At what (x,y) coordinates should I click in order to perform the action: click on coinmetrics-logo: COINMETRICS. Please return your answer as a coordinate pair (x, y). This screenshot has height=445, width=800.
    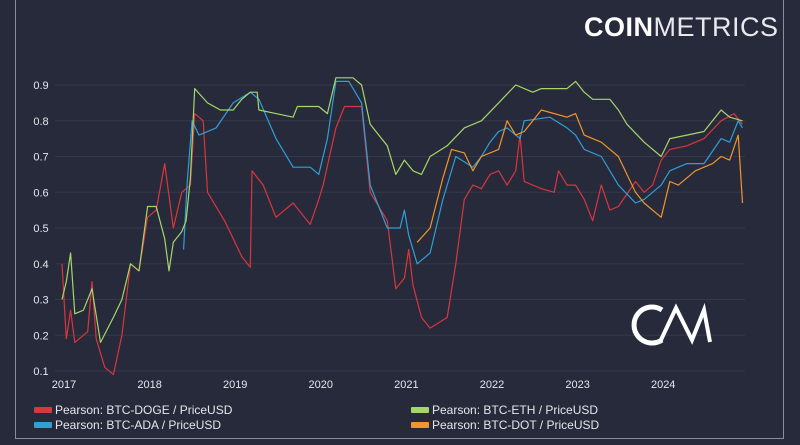
    Looking at the image, I should click on (681, 27).